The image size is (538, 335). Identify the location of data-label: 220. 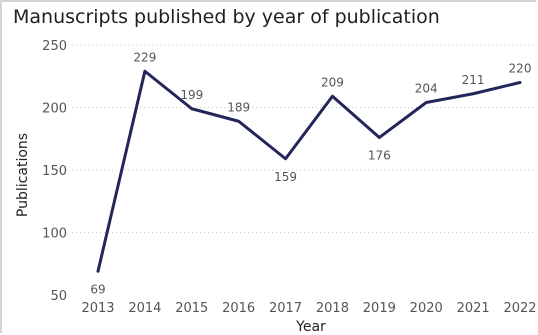
(520, 69).